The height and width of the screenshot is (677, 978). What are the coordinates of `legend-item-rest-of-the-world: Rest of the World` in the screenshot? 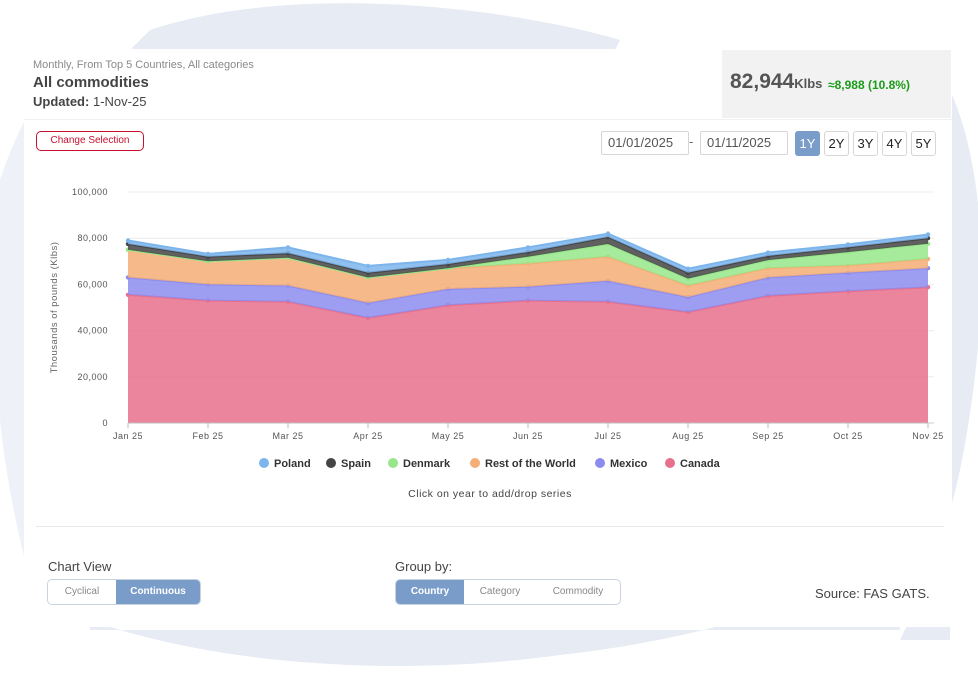 It's located at (523, 464).